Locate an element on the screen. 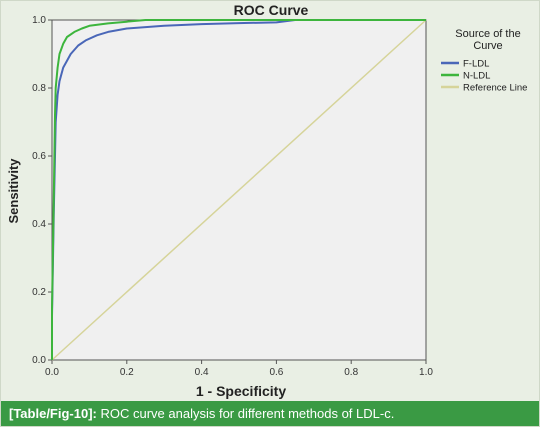  x-tick-label: 0.6 is located at coordinates (276, 372).